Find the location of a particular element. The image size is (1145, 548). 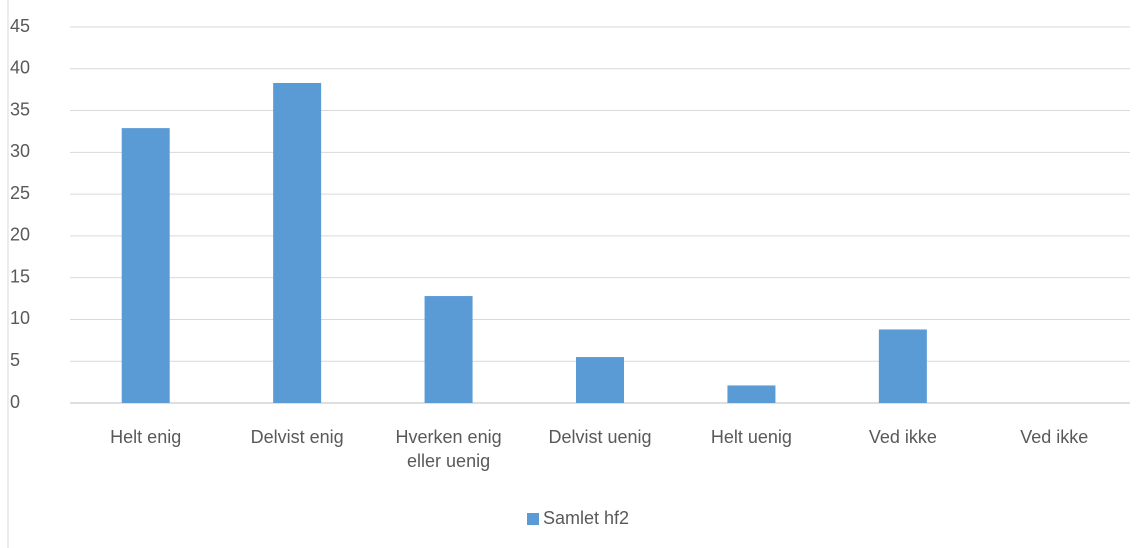

y-tick-label: 10 is located at coordinates (20, 318).